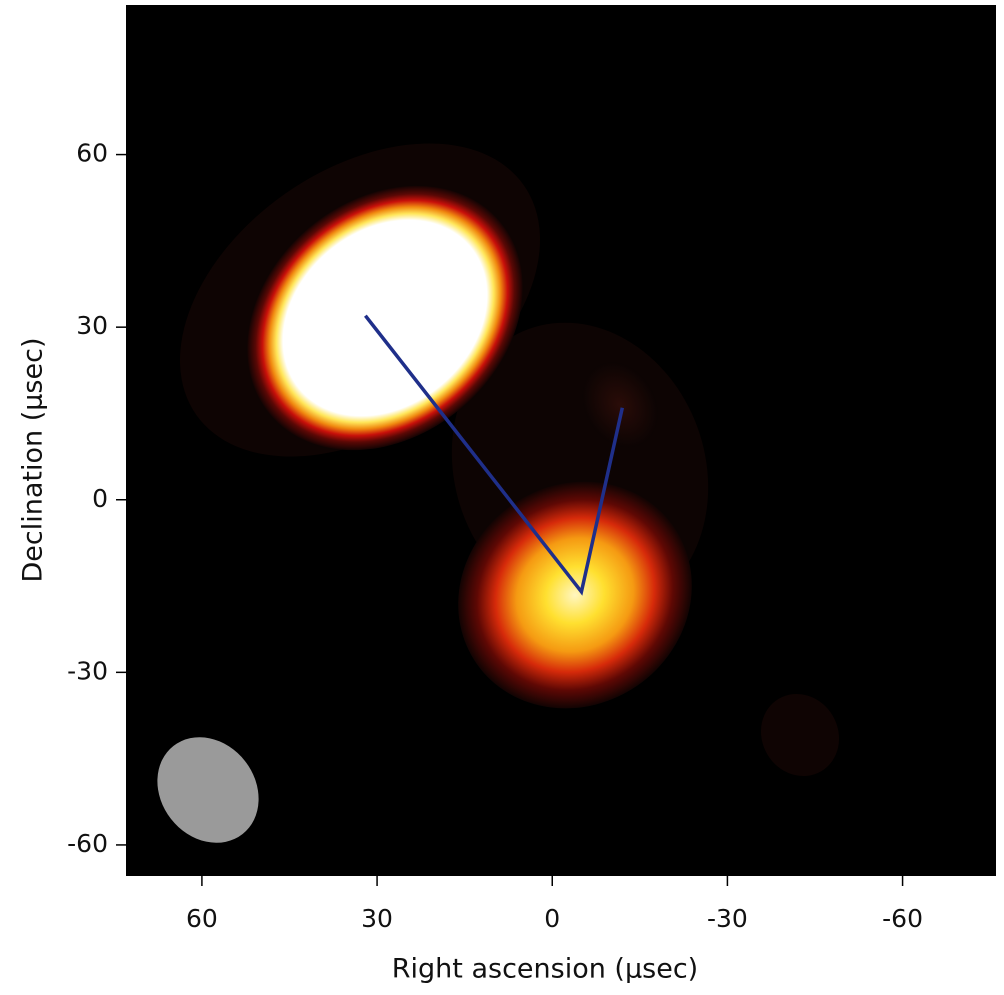  Describe the element at coordinates (902, 918) in the screenshot. I see `x-tick-label: -60` at that location.